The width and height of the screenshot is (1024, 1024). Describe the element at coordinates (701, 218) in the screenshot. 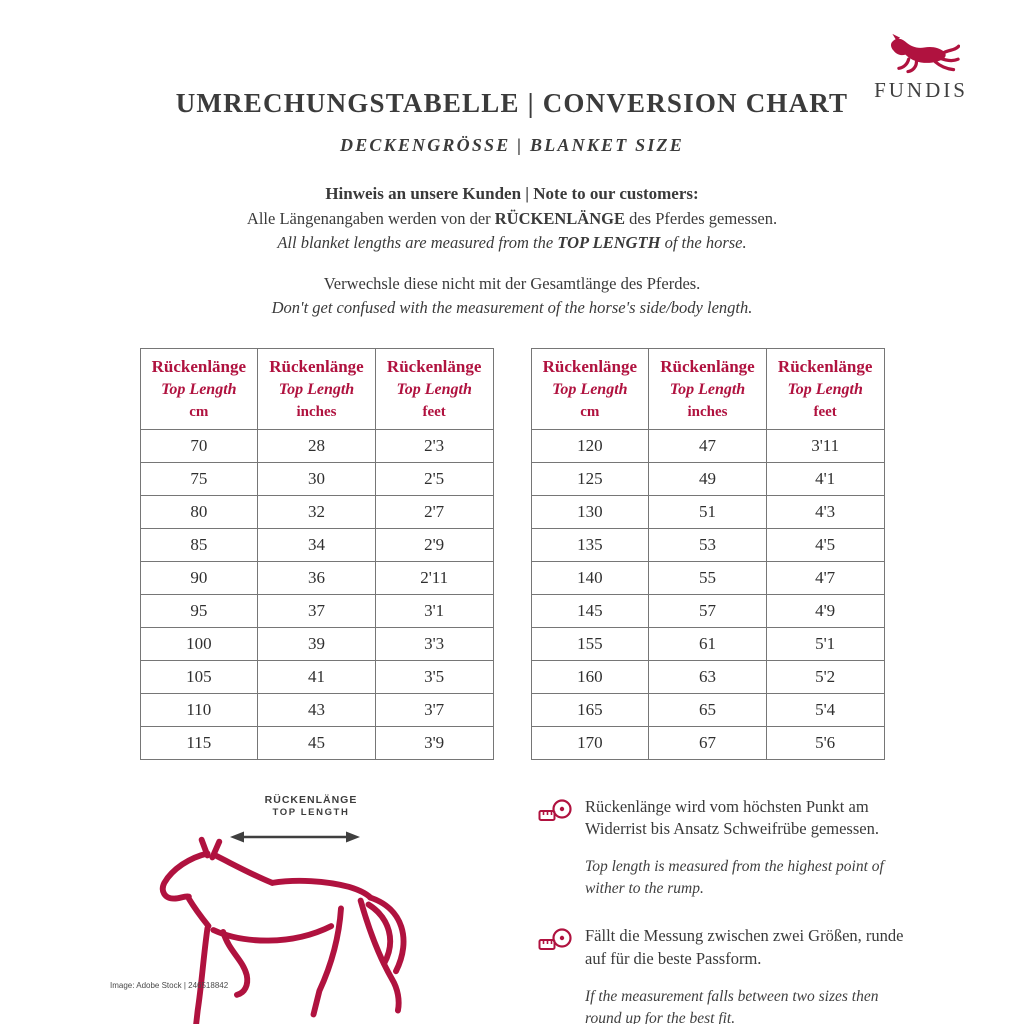

I see `note-german-text-end: des Pferdes gemessen.` at that location.